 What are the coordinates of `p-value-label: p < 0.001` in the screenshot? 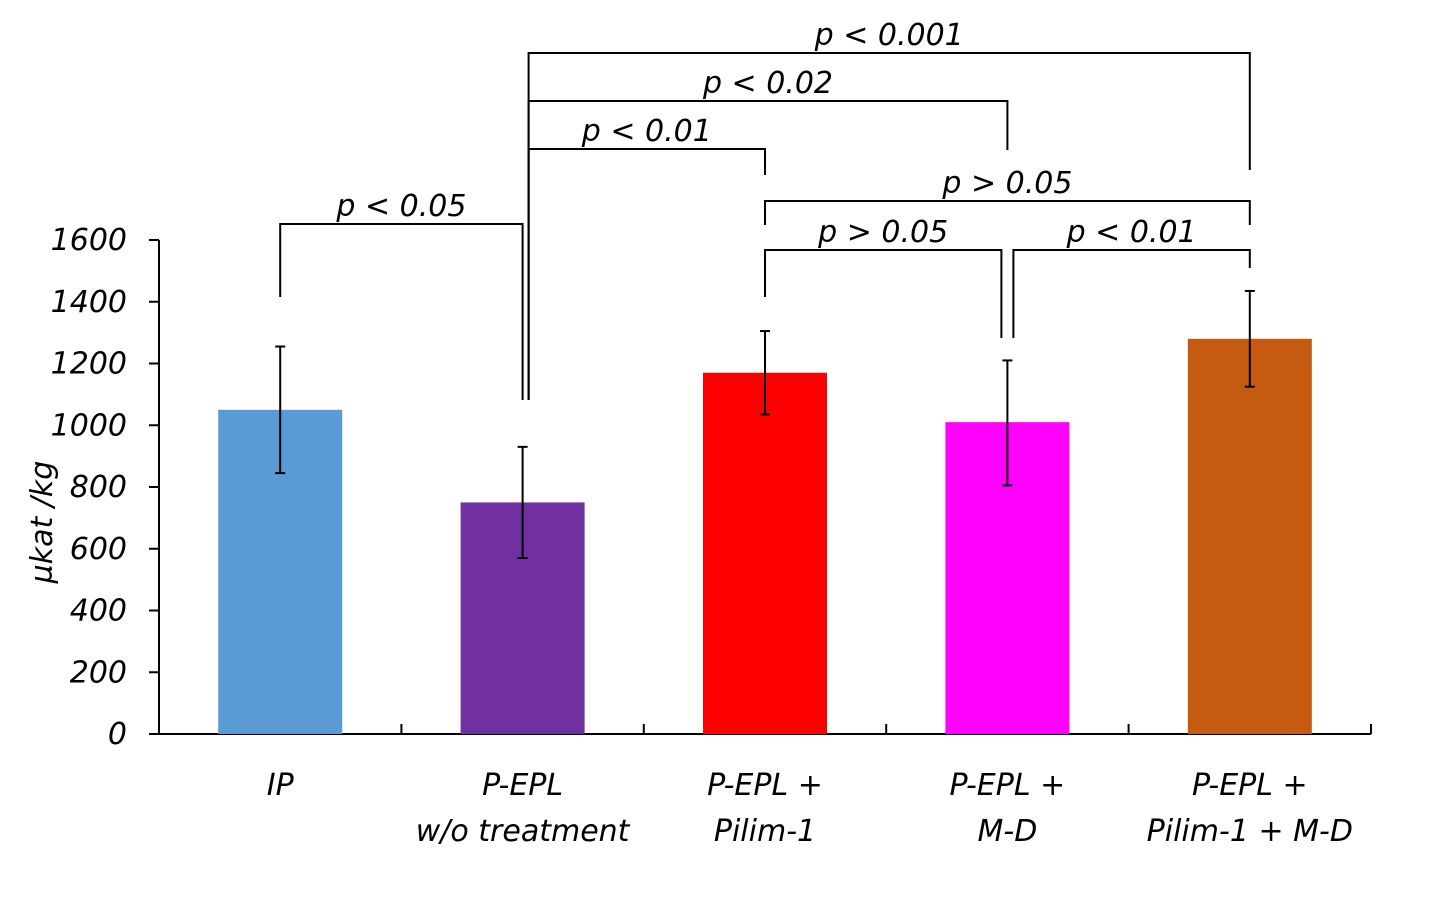 It's located at (889, 35).